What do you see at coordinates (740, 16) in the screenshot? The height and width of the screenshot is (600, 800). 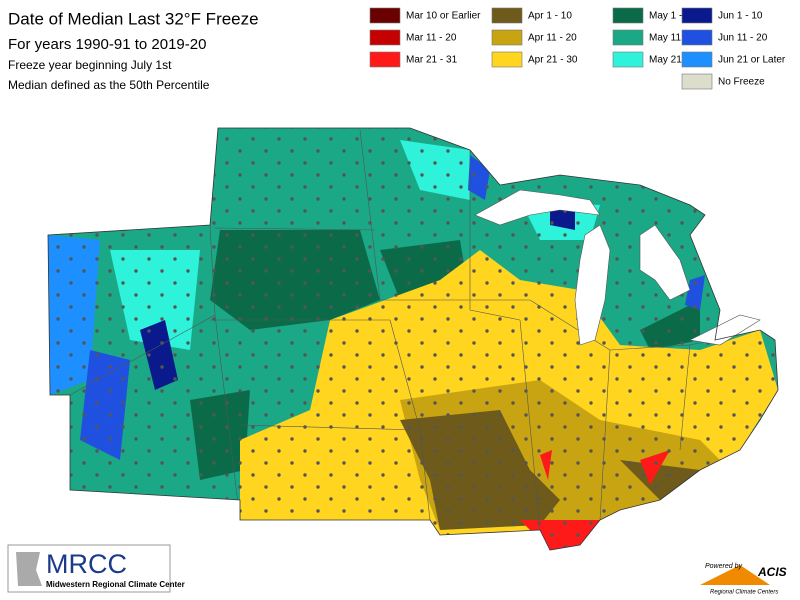 I see `legend-label: Jun 1 - 10` at bounding box center [740, 16].